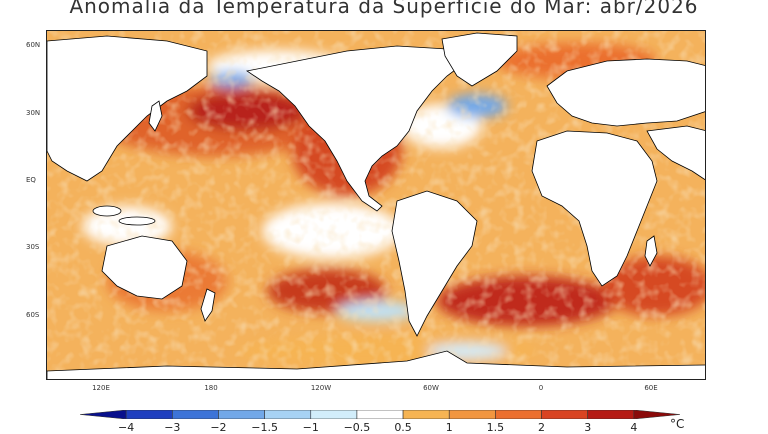  Describe the element at coordinates (434, 263) in the screenshot. I see `south-america` at that location.